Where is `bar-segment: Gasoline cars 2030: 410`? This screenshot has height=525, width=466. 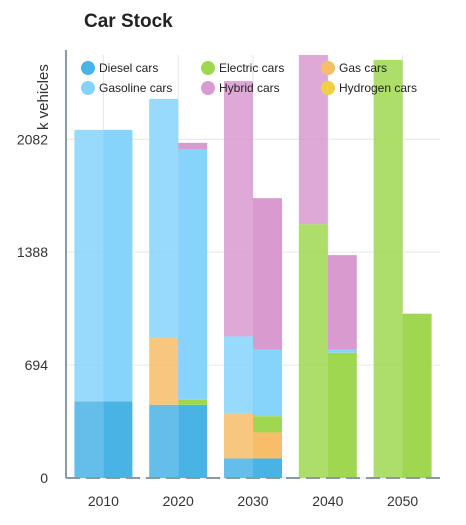 bar-segment: Gasoline cars 2030: 410 is located at coordinates (267, 383).